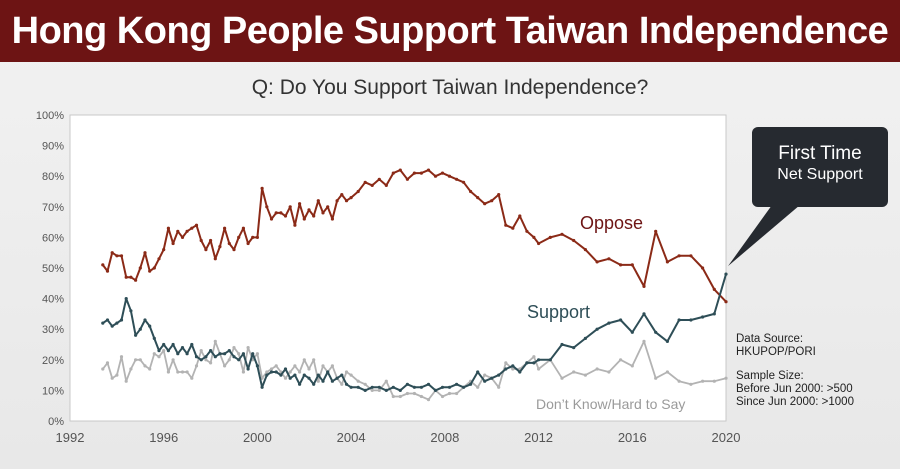  What do you see at coordinates (610, 404) in the screenshot?
I see `series-label-dont-know: Don’t Know/Hard to Say` at bounding box center [610, 404].